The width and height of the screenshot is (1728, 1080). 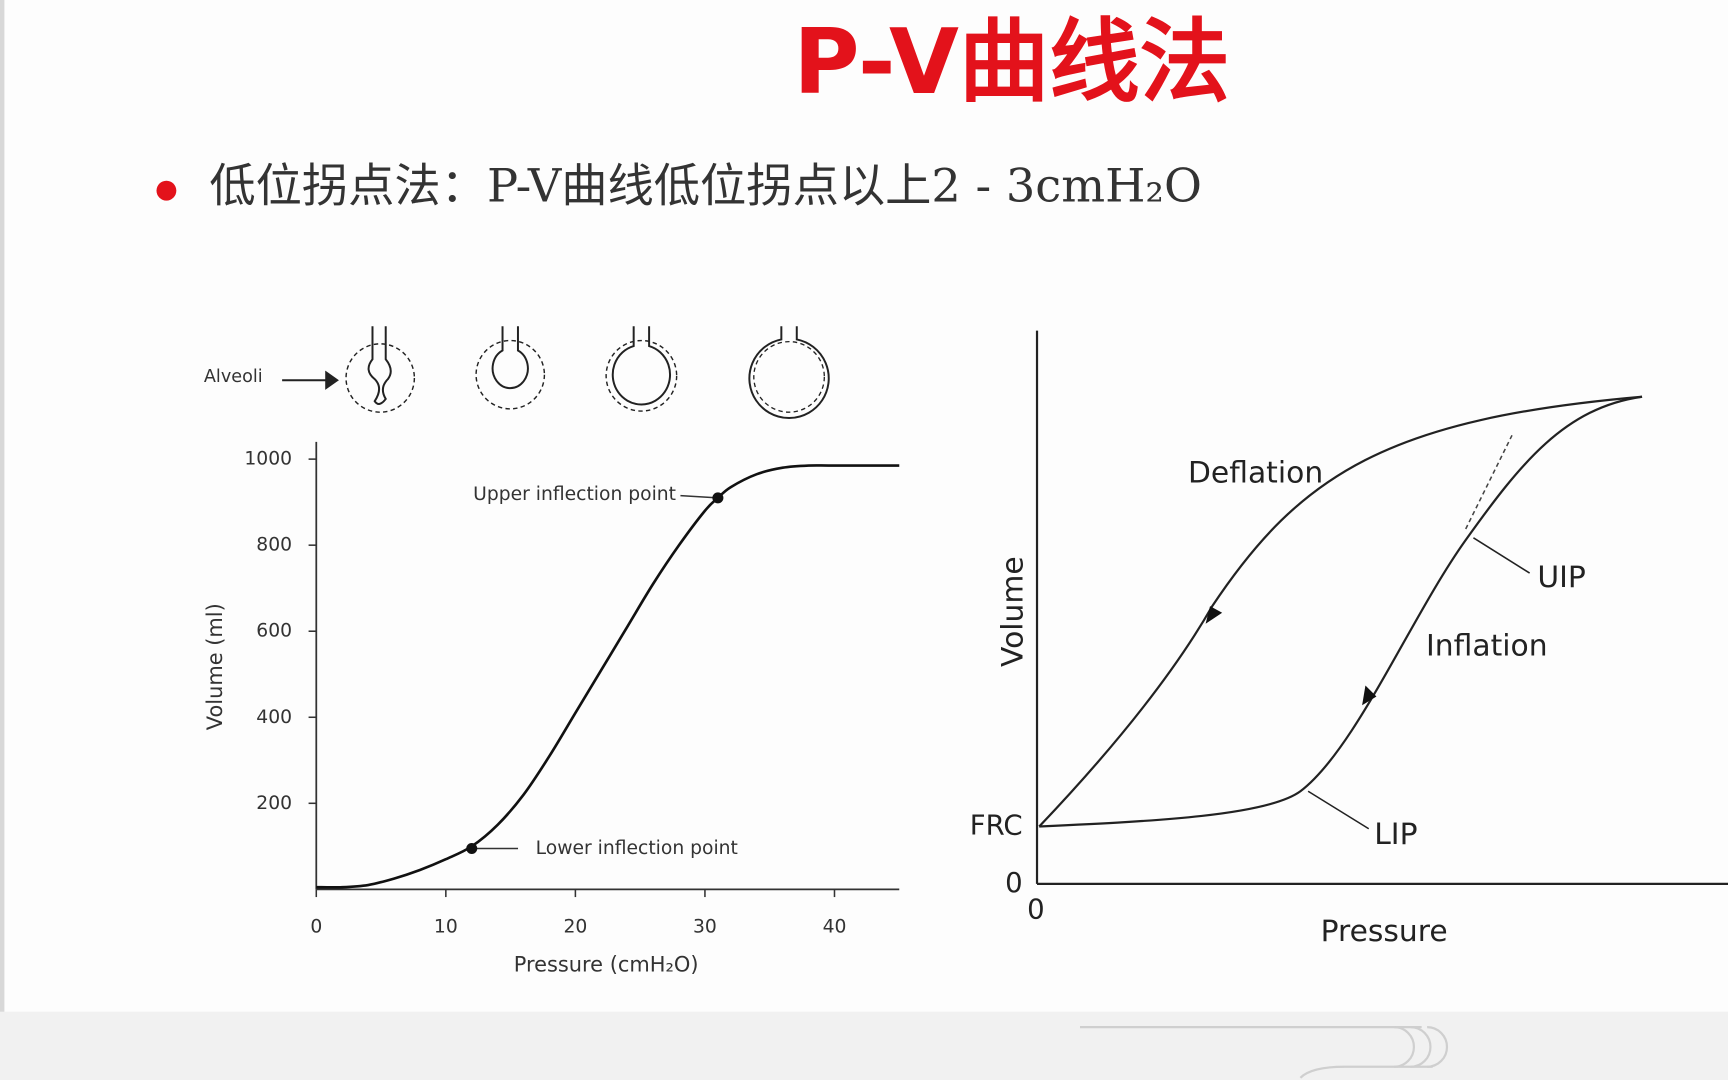 I want to click on annotation-label: Upper inflection point, so click(x=574, y=494).